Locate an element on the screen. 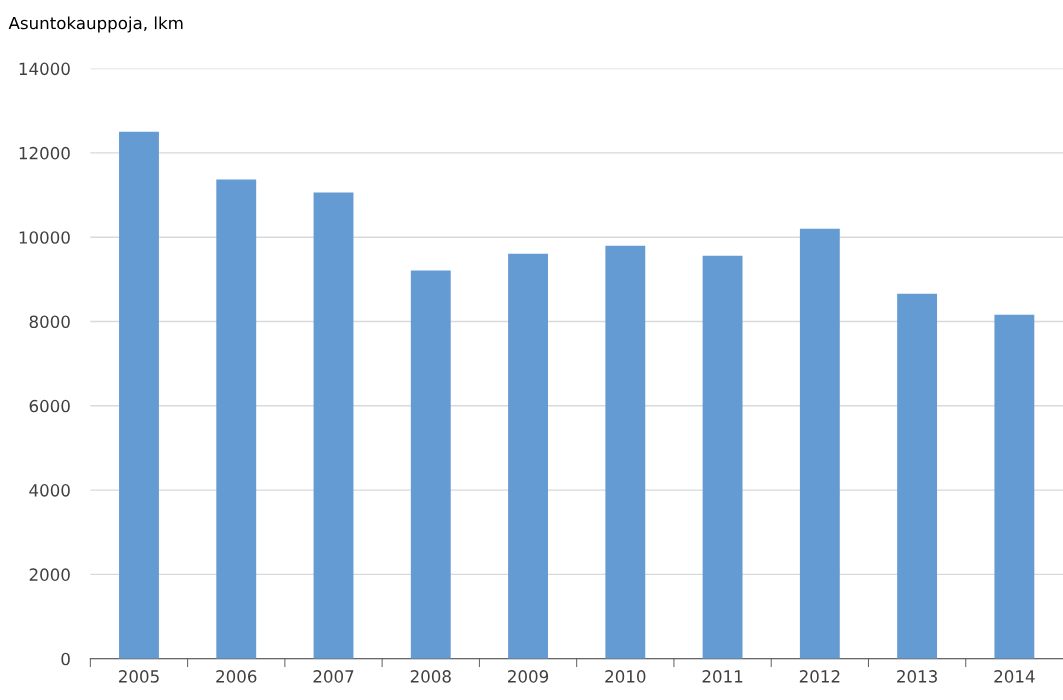 The image size is (1063, 700). y-tick-label: 10000 is located at coordinates (44, 237).